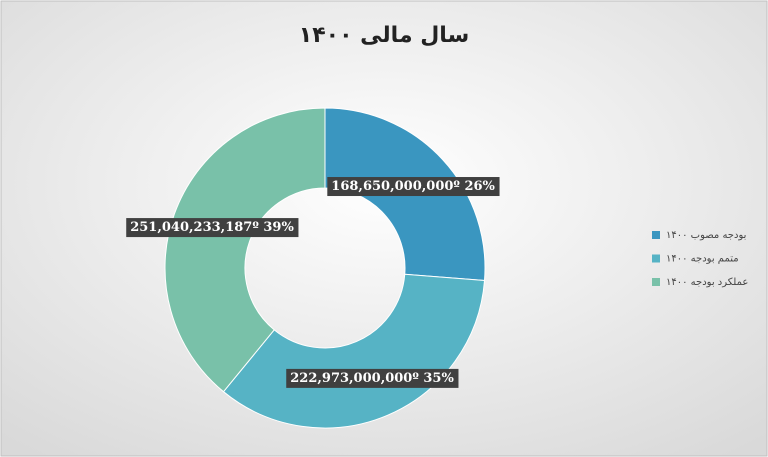  What do you see at coordinates (245, 250) in the screenshot?
I see `donut-segment` at bounding box center [245, 250].